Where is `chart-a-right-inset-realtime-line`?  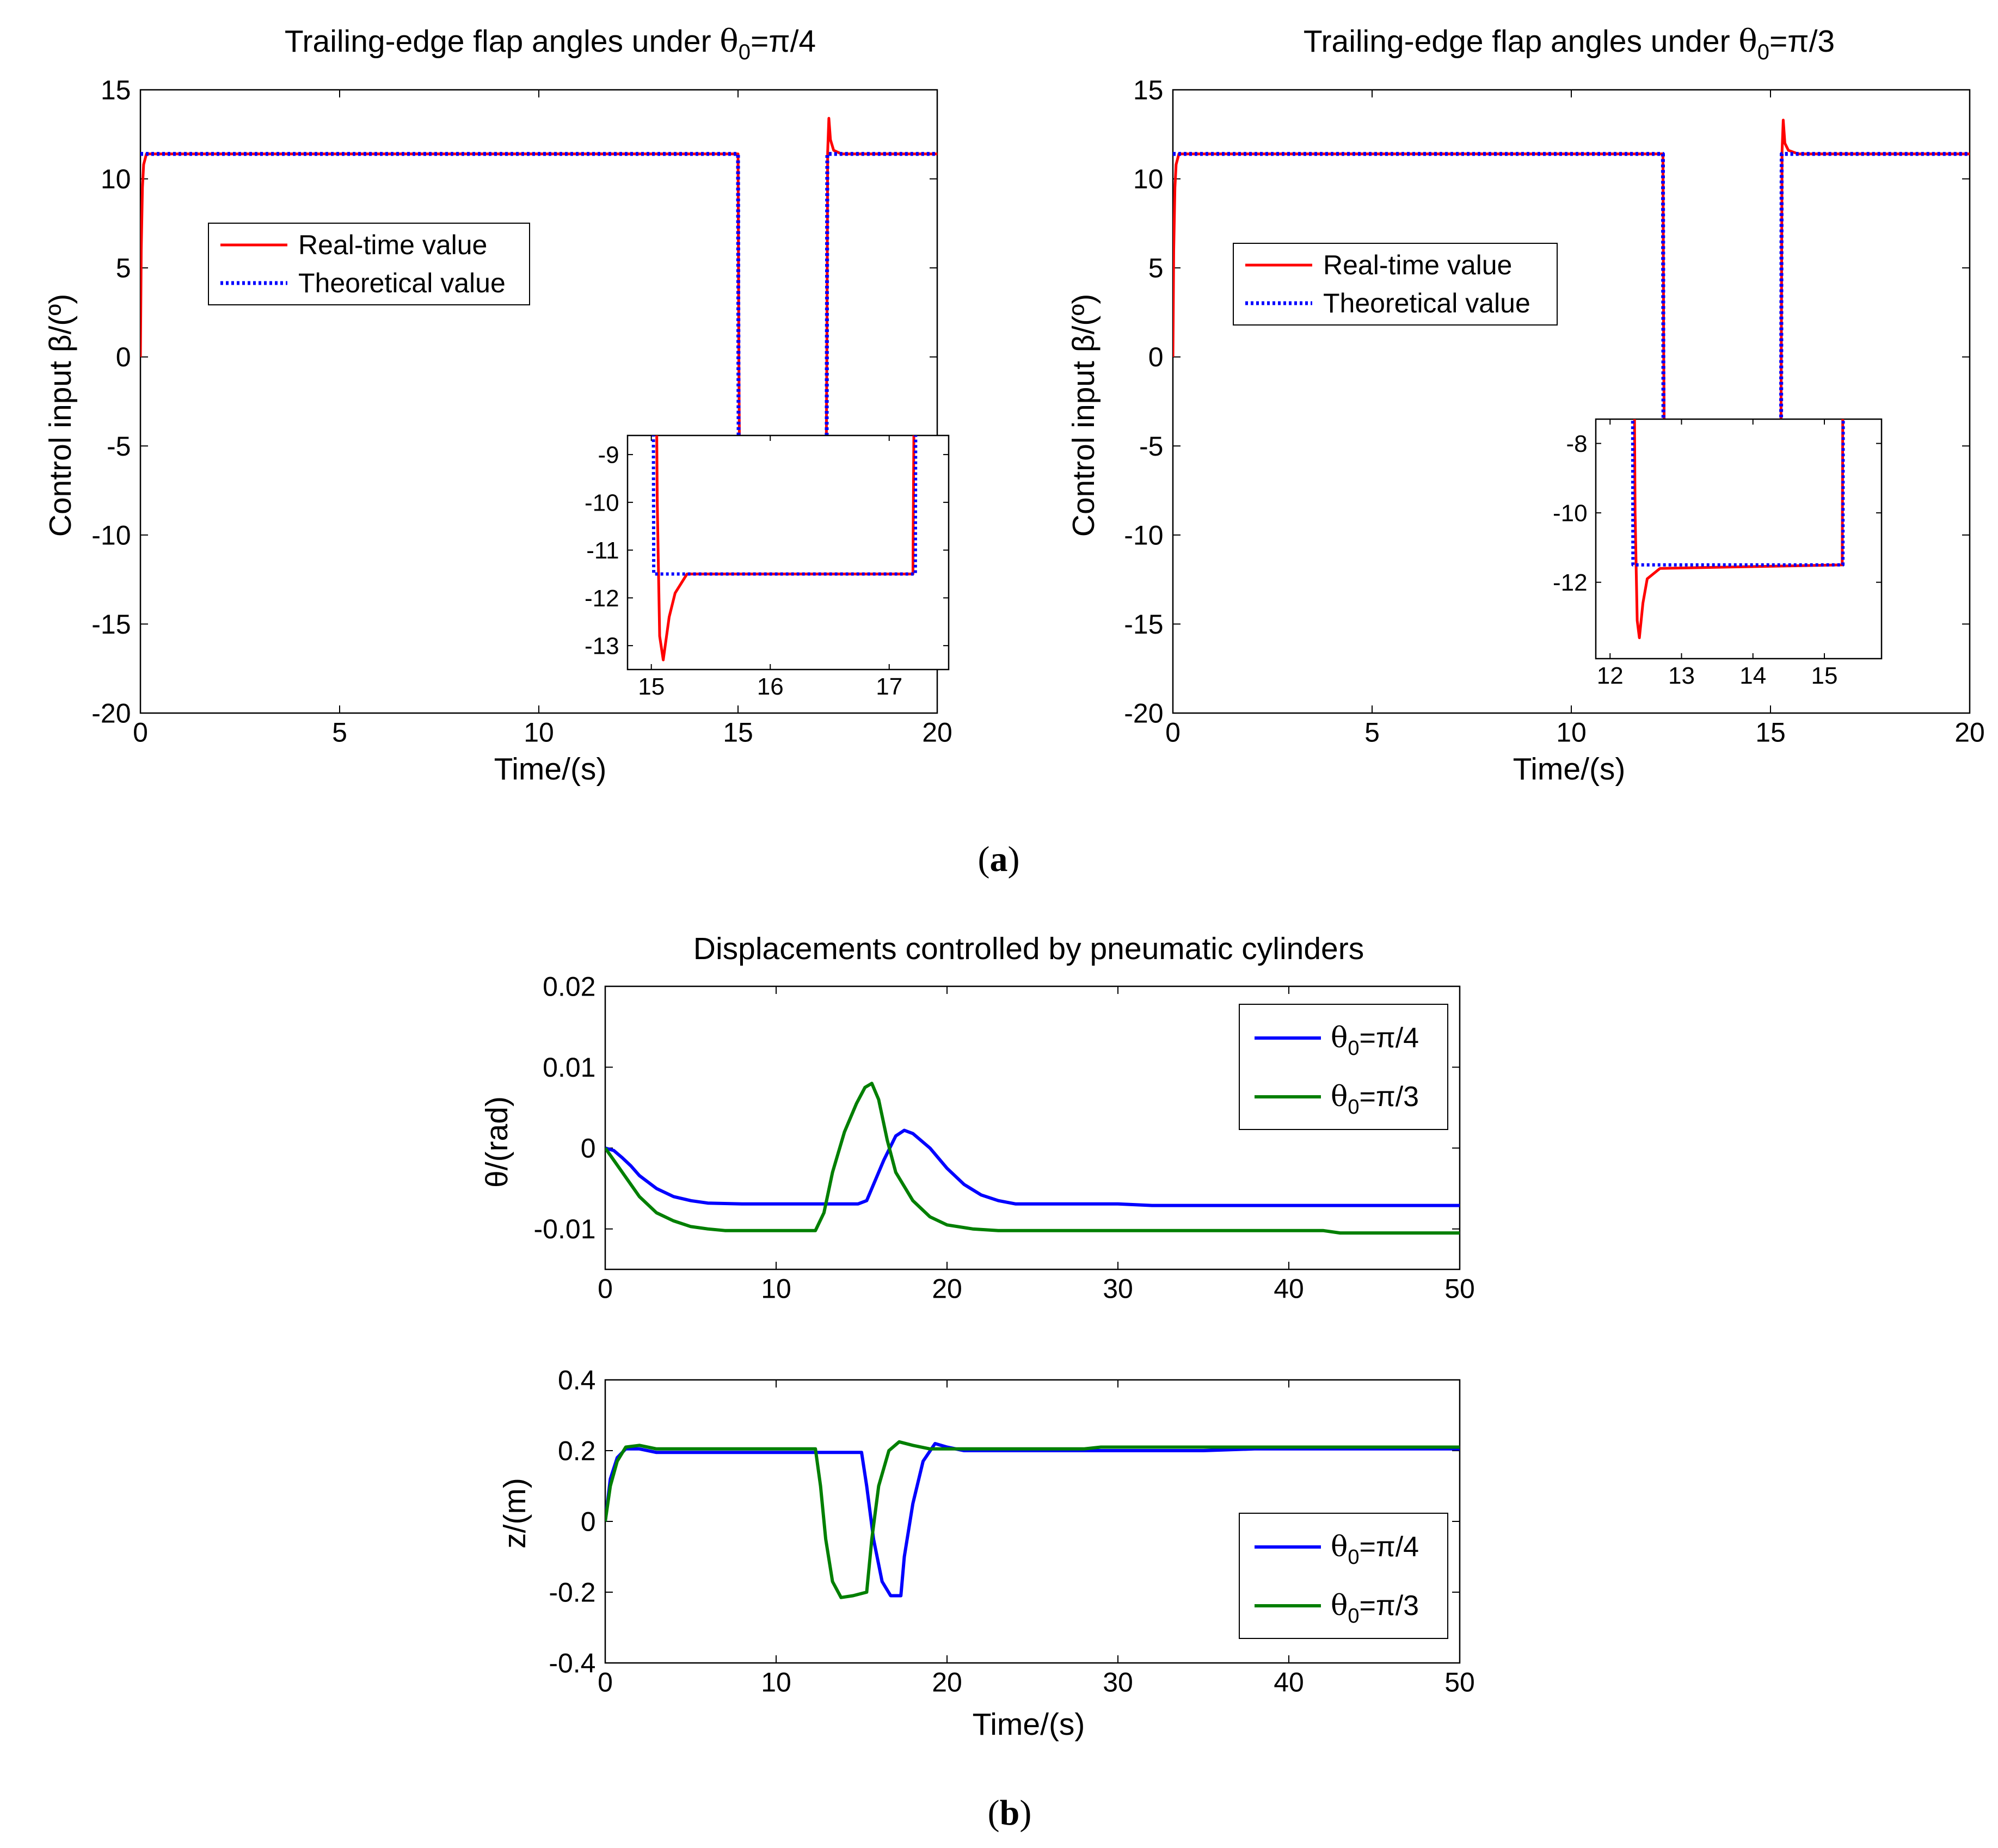 chart-a-right-inset-realtime-line is located at coordinates (1739, 529).